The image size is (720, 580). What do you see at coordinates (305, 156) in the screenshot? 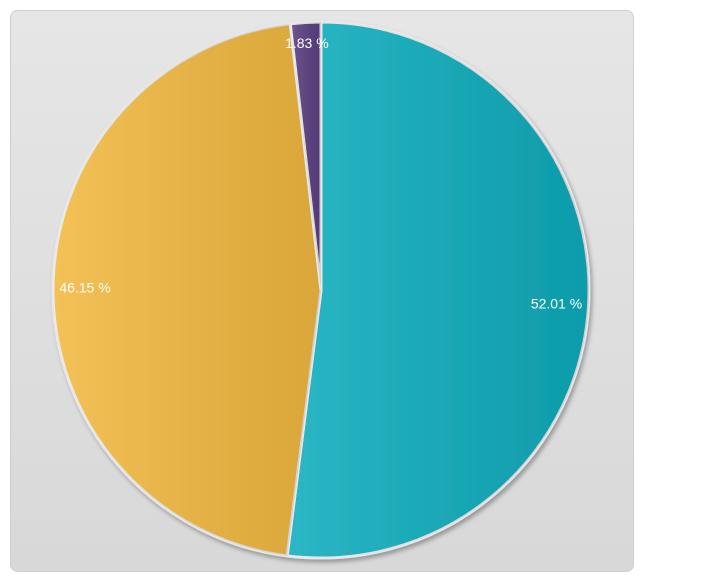
I see `slice-shade` at bounding box center [305, 156].